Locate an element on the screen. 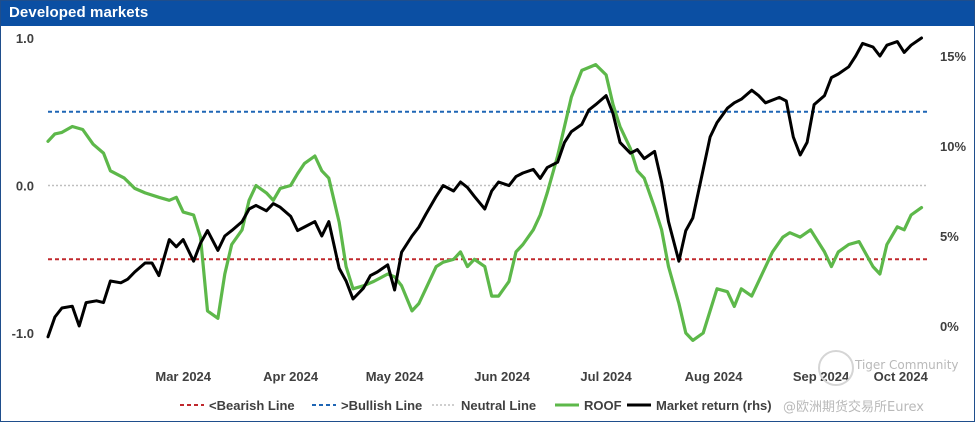 This screenshot has height=422, width=975. watermark-logo-icon is located at coordinates (836, 368).